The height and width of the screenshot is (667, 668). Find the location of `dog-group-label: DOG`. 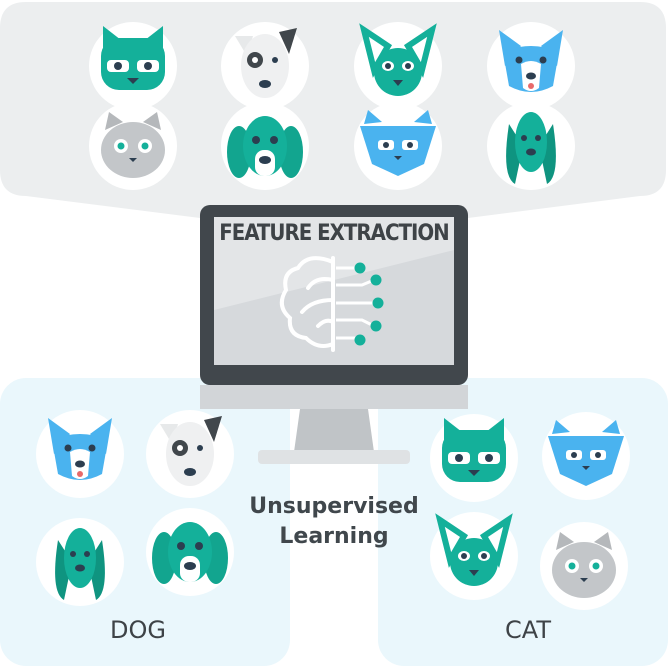

dog-group-label: DOG is located at coordinates (138, 630).